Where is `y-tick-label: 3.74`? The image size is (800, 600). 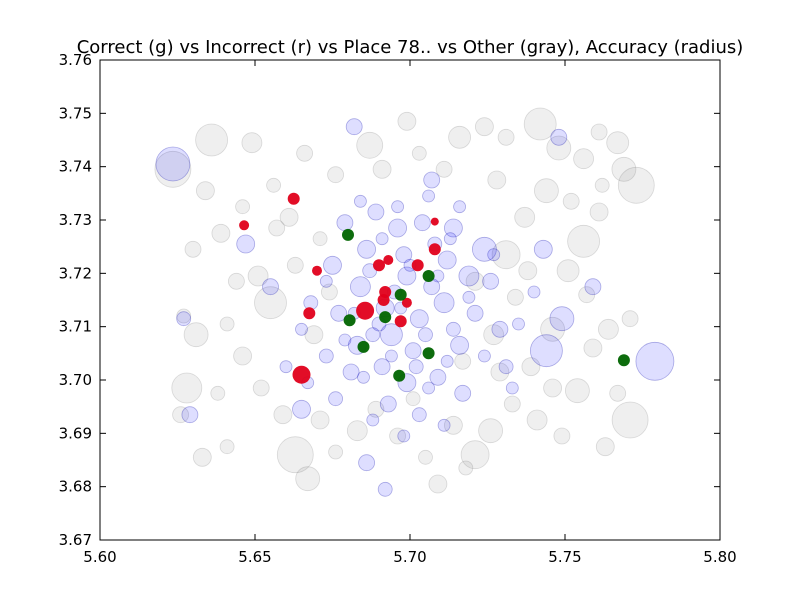
y-tick-label: 3.74 is located at coordinates (75, 167).